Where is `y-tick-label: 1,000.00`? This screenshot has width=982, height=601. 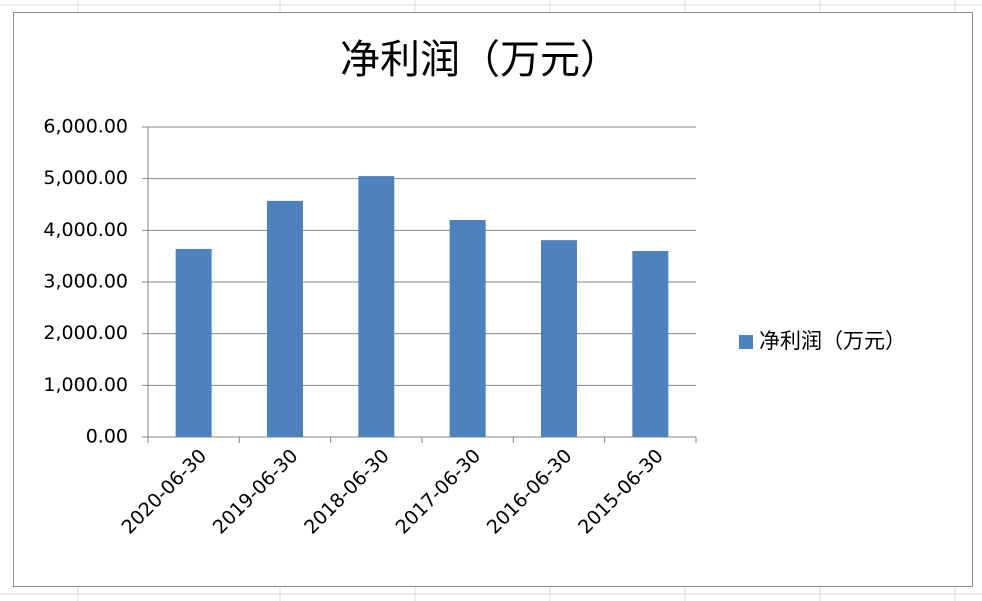
y-tick-label: 1,000.00 is located at coordinates (85, 385).